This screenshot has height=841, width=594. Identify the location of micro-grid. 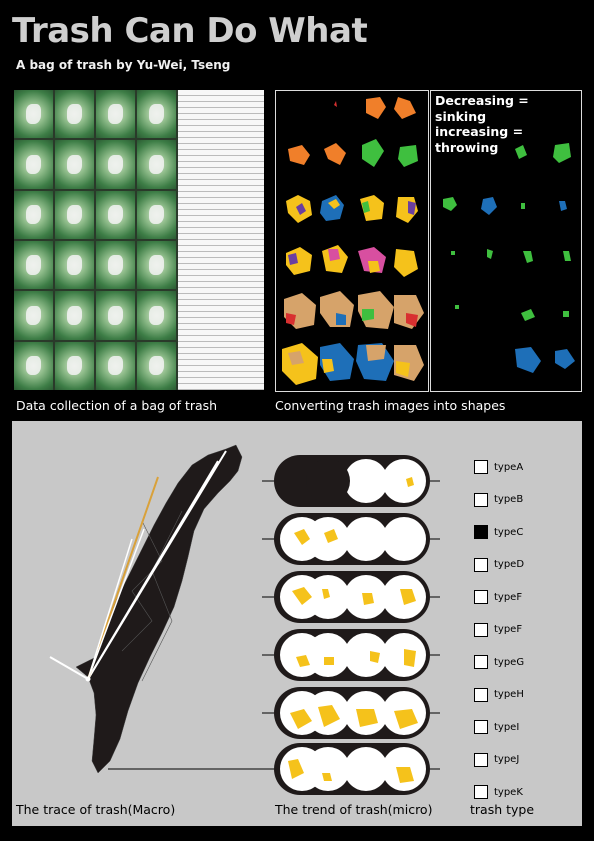
(352, 625).